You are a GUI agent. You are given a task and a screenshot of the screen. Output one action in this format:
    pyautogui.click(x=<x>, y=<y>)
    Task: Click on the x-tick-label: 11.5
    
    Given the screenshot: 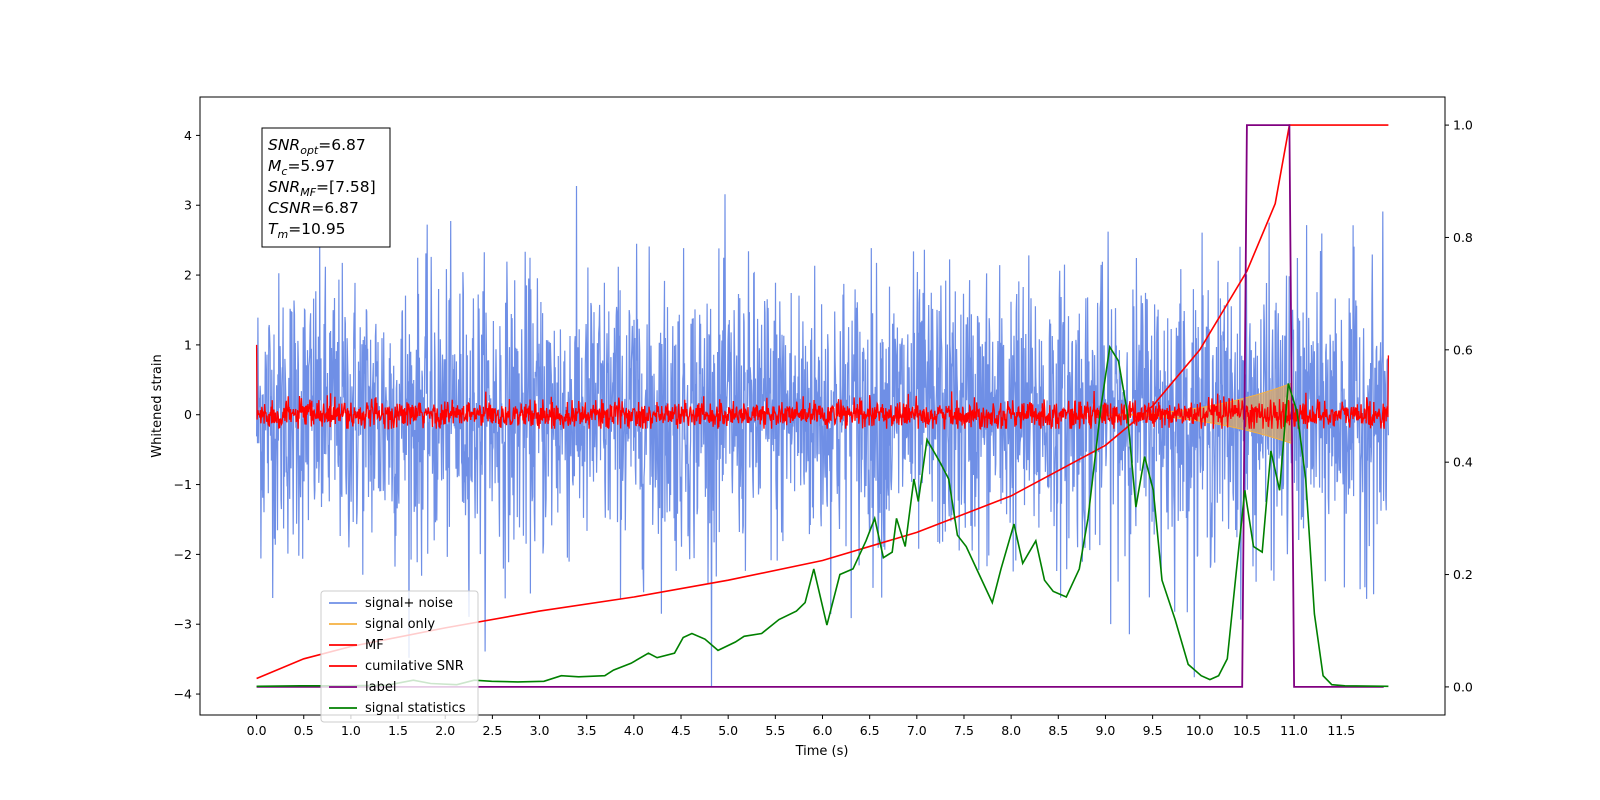 What is the action you would take?
    pyautogui.click(x=1341, y=730)
    